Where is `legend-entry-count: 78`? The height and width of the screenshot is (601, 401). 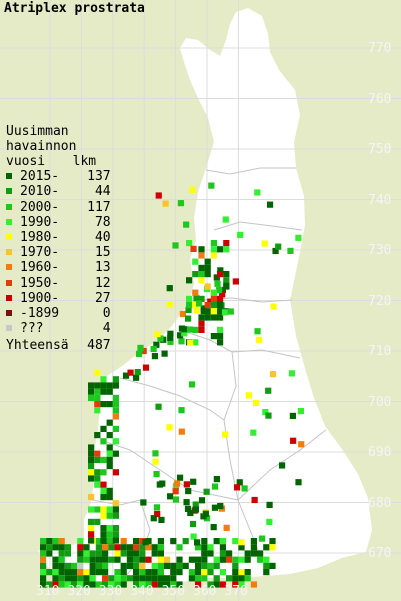
legend-entry-count: 78 is located at coordinates (102, 222).